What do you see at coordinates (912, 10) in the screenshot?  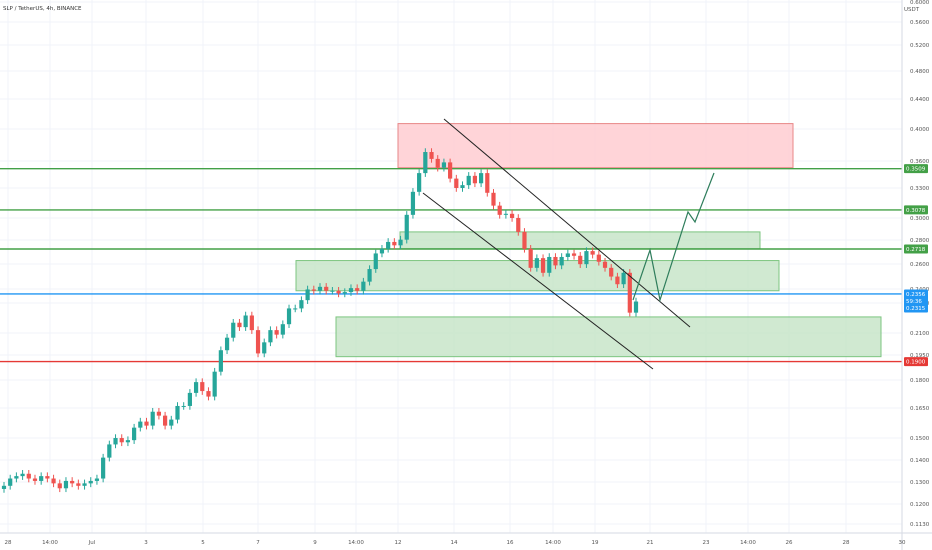 I see `currency-label: USDT` at bounding box center [912, 10].